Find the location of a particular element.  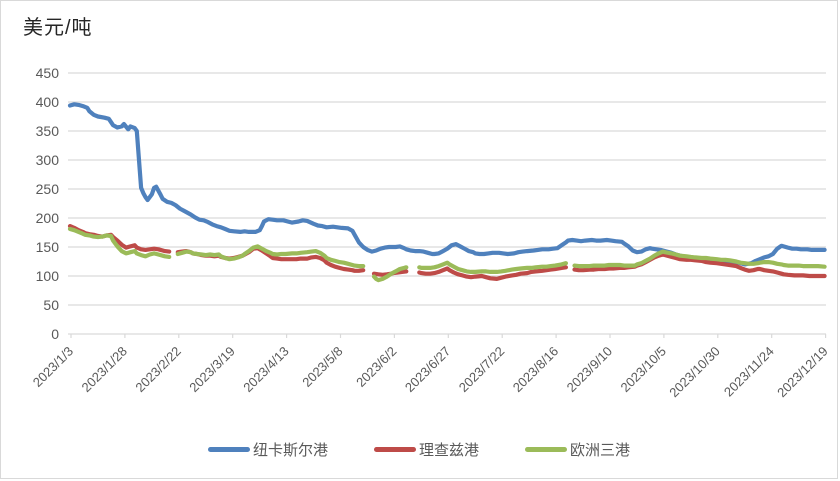

y-axis-tick-label: 100 is located at coordinates (48, 276).